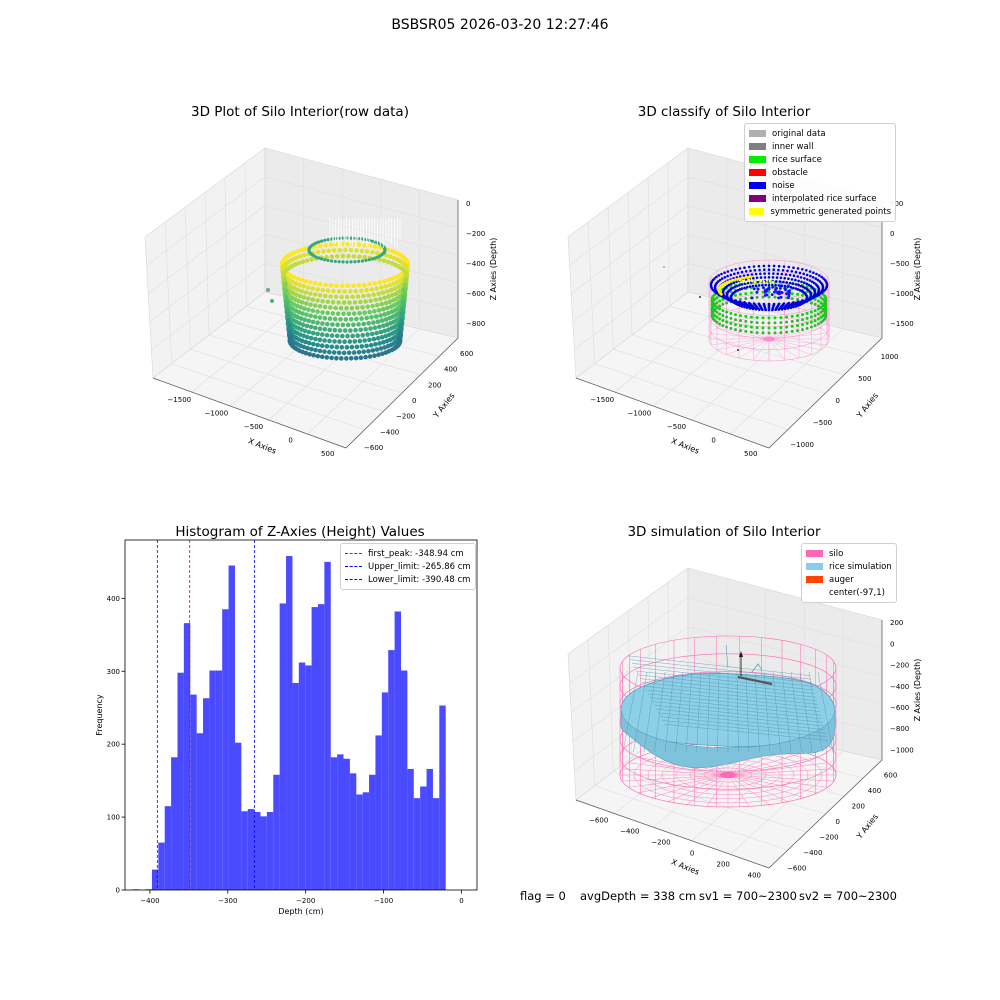 Image resolution: width=1000 pixels, height=1000 pixels. I want to click on legend-entry: obstacle, so click(820, 172).